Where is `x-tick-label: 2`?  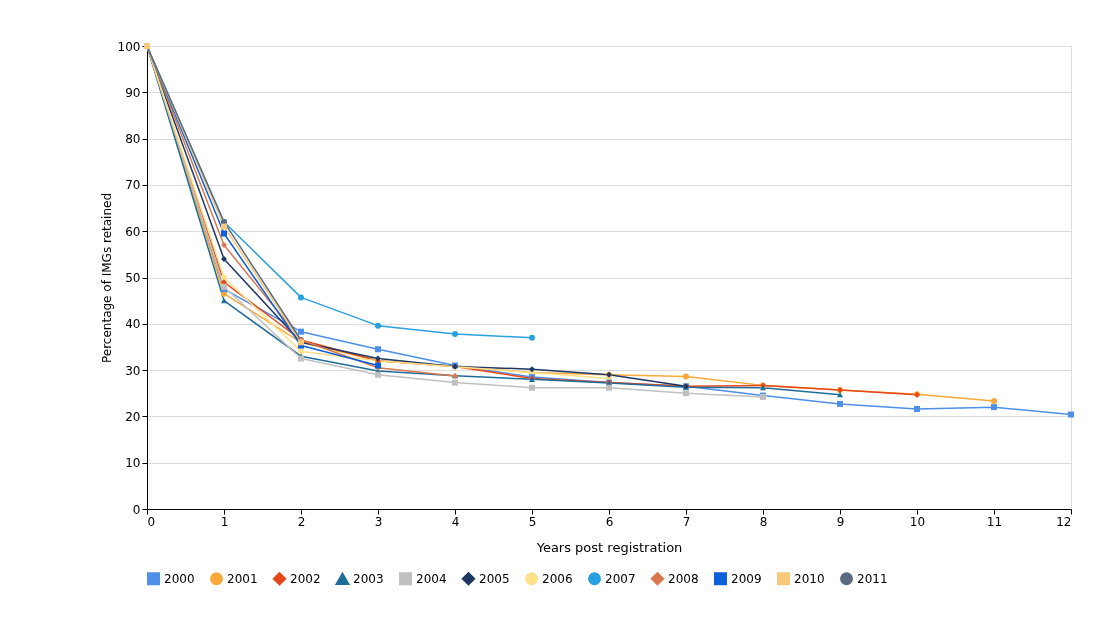
x-tick-label: 2 is located at coordinates (301, 521).